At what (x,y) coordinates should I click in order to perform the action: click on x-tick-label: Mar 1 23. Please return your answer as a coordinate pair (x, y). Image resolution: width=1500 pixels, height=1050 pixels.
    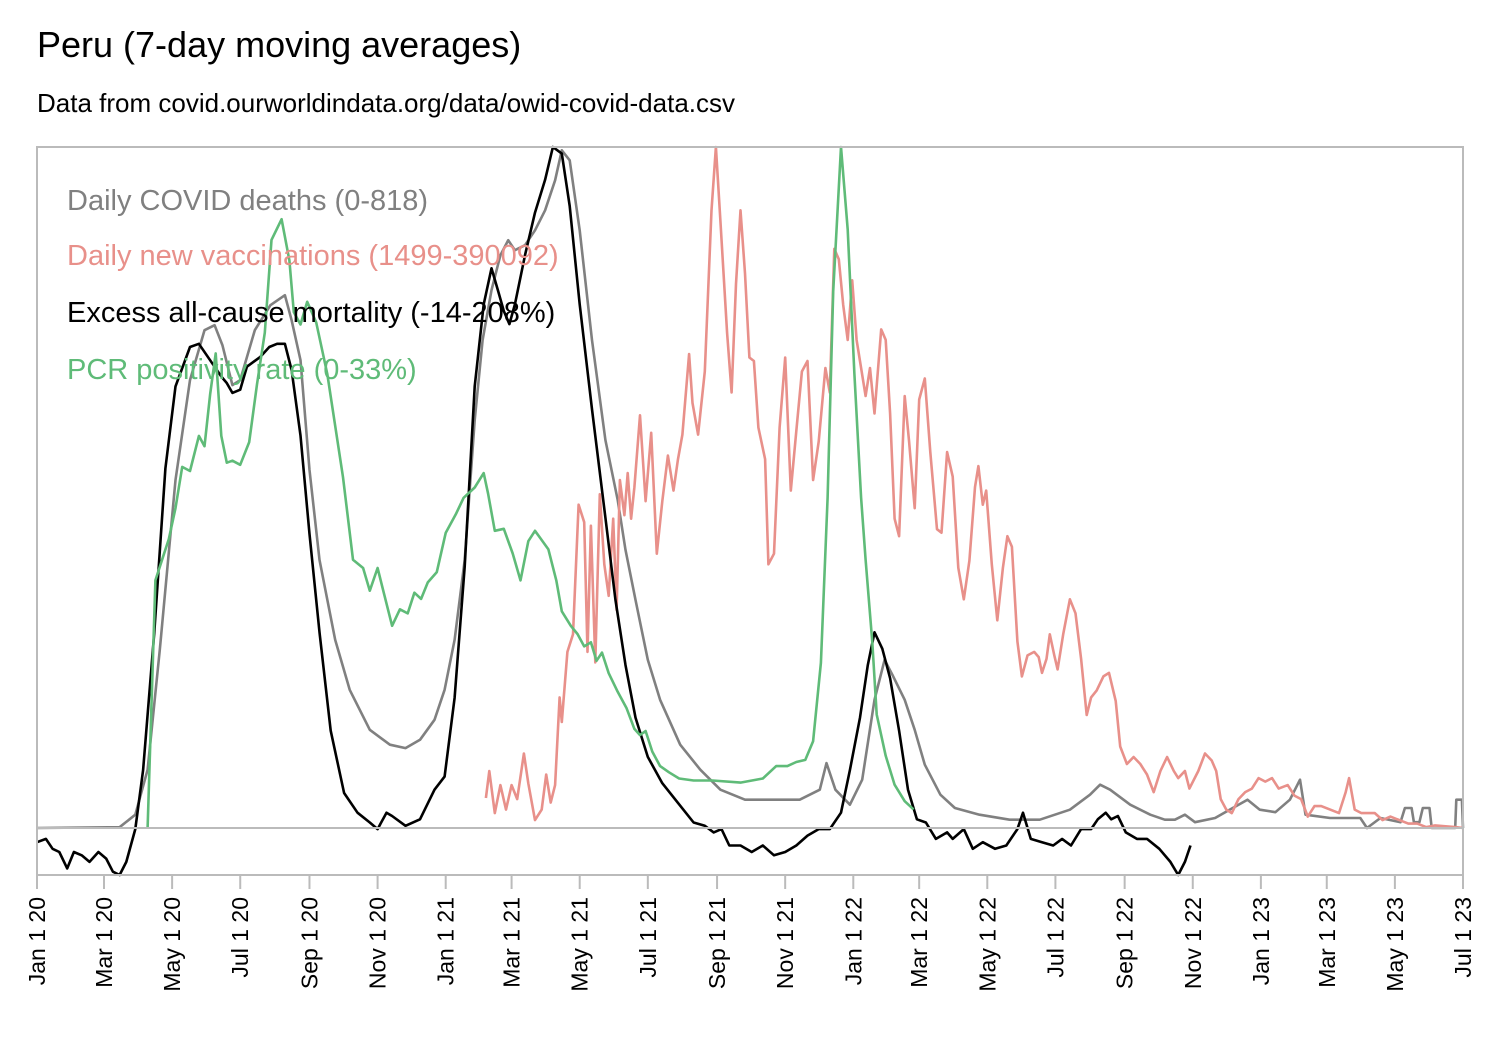
    Looking at the image, I should click on (1327, 942).